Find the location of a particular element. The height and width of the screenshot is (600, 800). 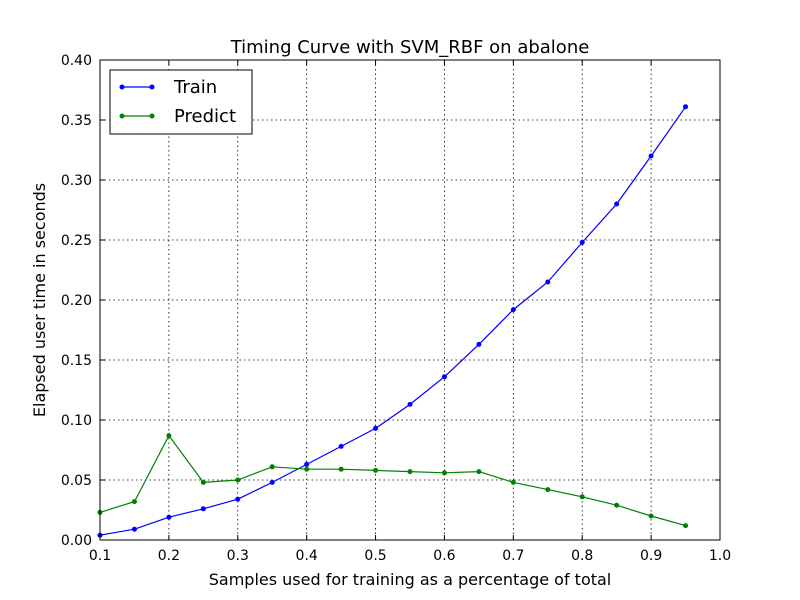

x-tick-label: 0.8 is located at coordinates (582, 556).